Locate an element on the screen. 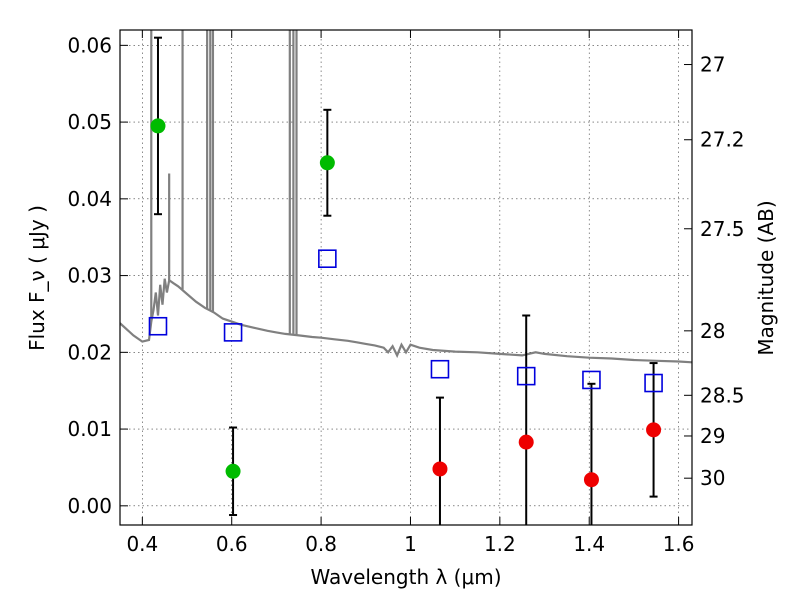  x-tick-label: 1.2 is located at coordinates (500, 544).